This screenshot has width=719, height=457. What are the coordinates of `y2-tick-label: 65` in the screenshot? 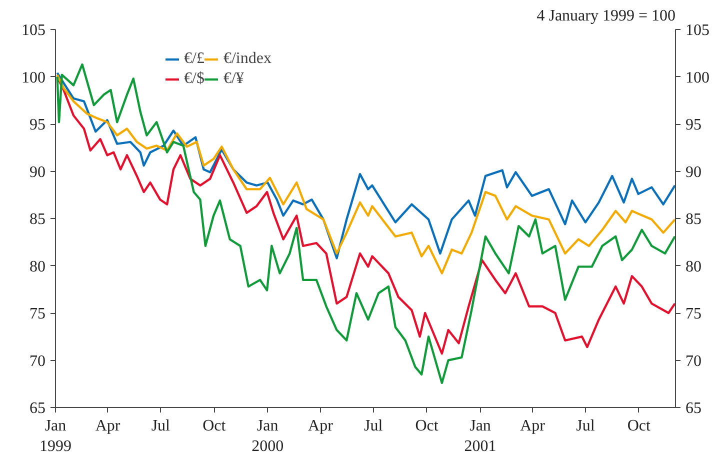 It's located at (694, 408).